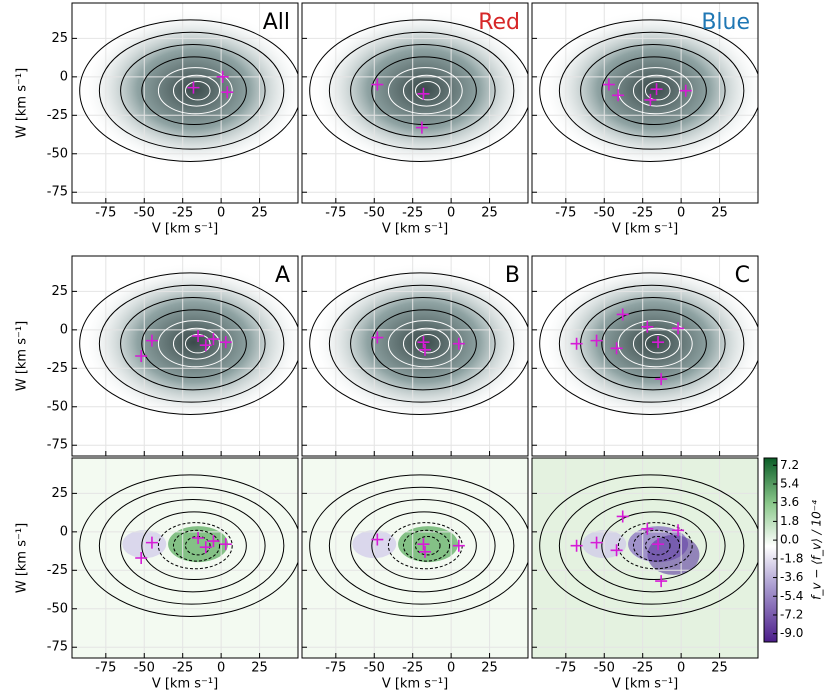 This screenshot has width=830, height=698. I want to click on colorbar-tick-label: 1.8, so click(789, 521).